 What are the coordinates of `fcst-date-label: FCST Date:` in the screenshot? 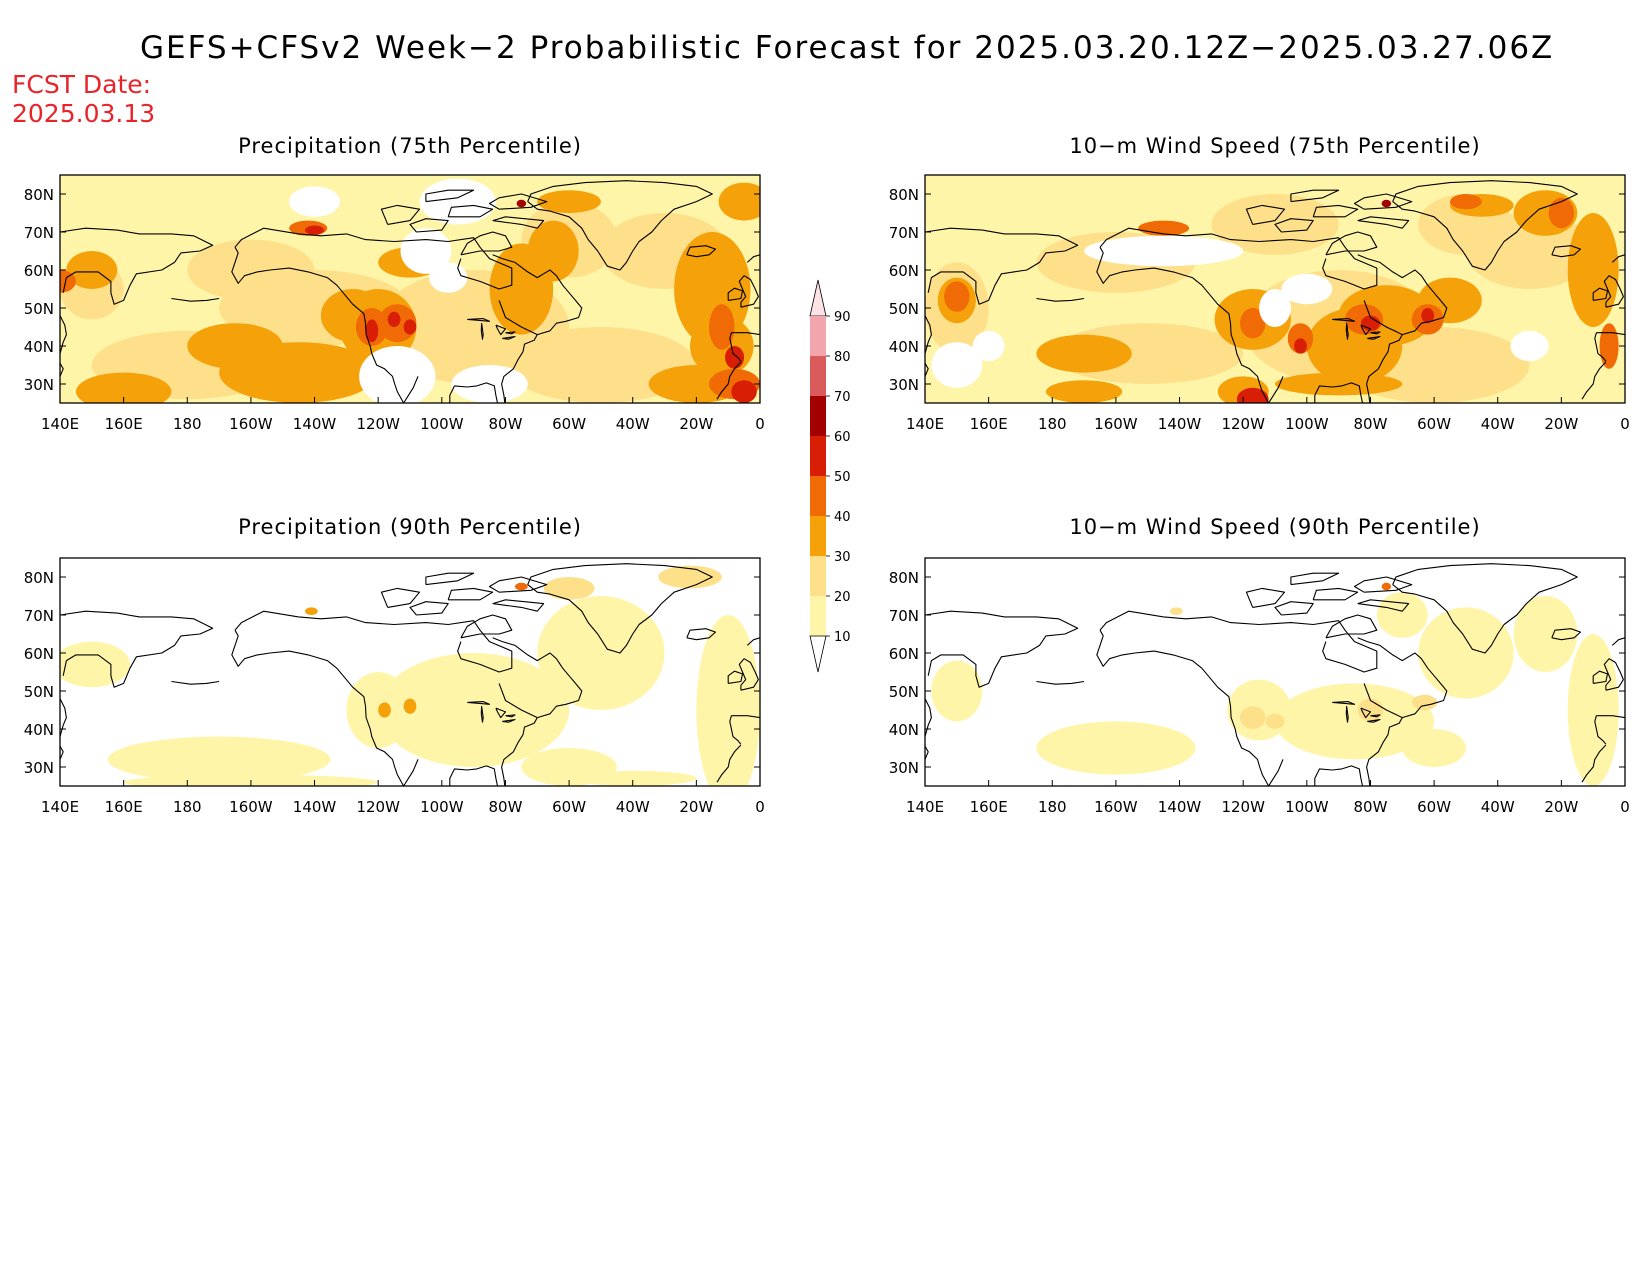 It's located at (82, 84).